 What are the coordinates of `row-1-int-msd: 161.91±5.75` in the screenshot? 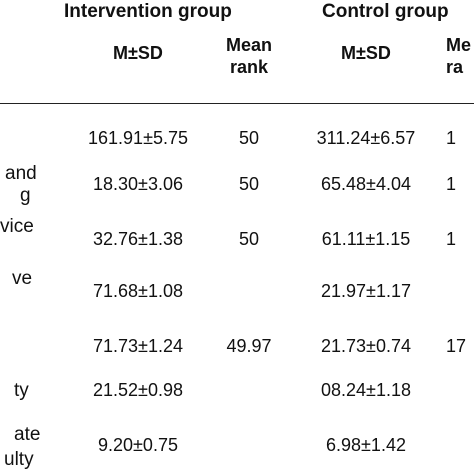 It's located at (138, 138).